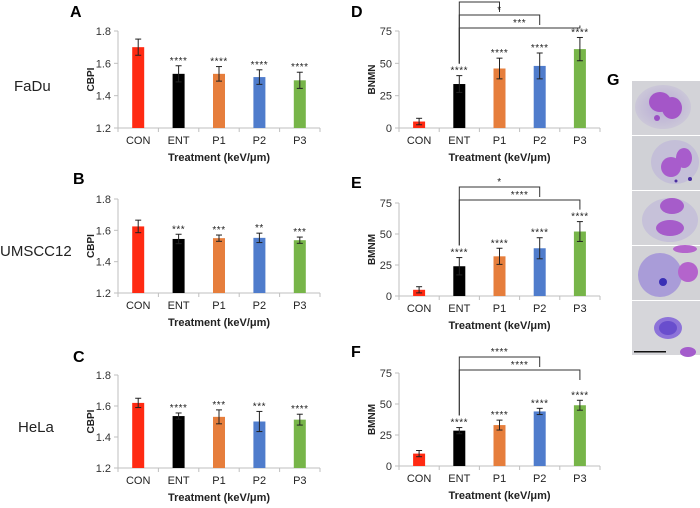  What do you see at coordinates (519, 23) in the screenshot?
I see `comparison-significance: ***` at bounding box center [519, 23].